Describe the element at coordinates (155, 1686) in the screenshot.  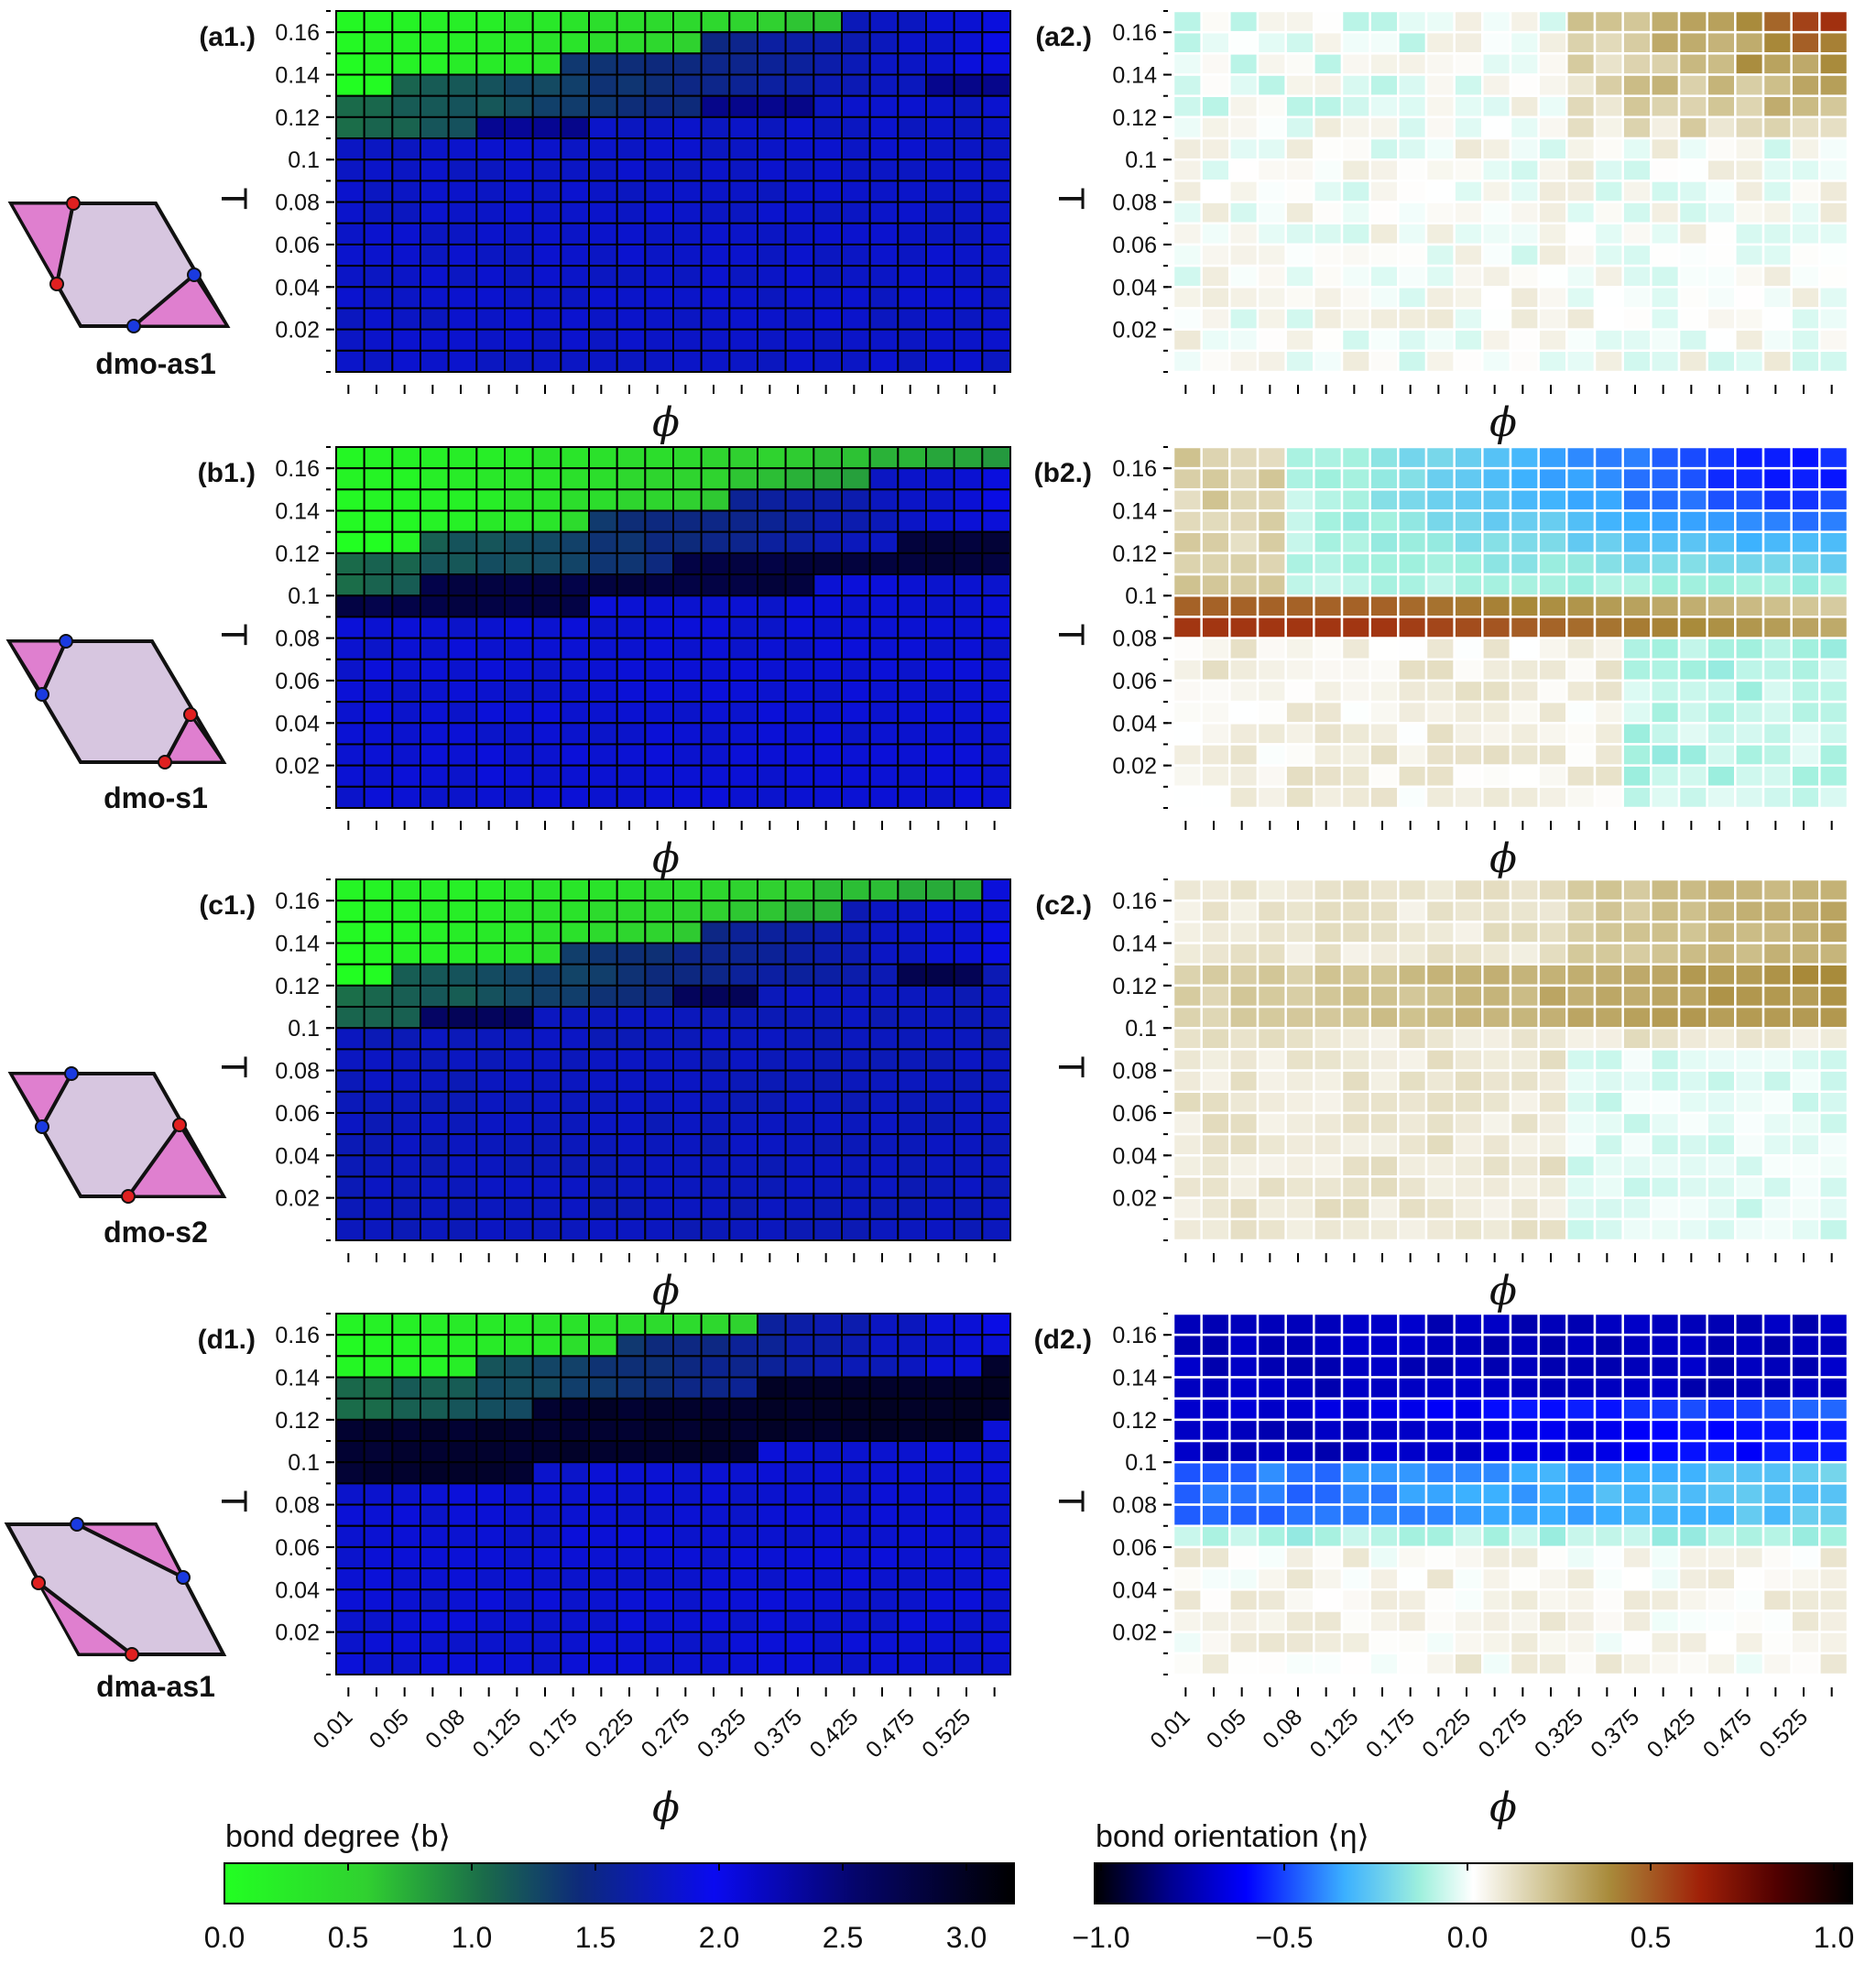
I see `shape-label: dma-as1` at that location.